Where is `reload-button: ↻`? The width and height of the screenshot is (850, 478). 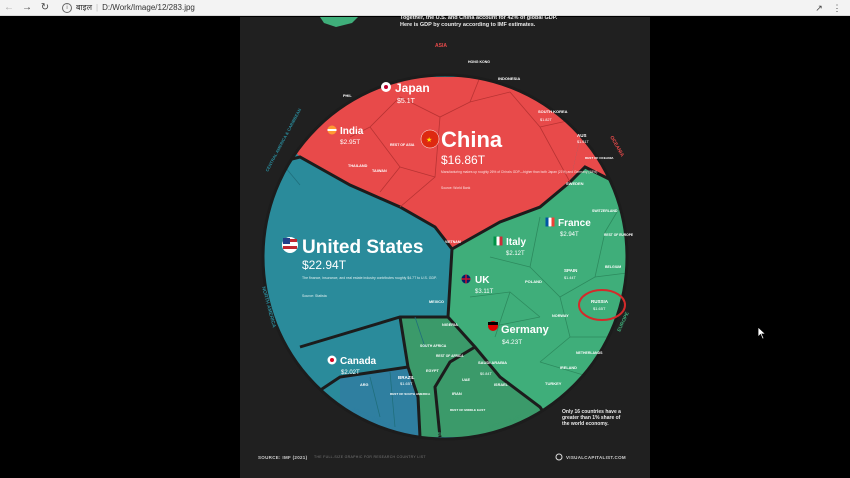 reload-button: ↻ is located at coordinates (45, 8).